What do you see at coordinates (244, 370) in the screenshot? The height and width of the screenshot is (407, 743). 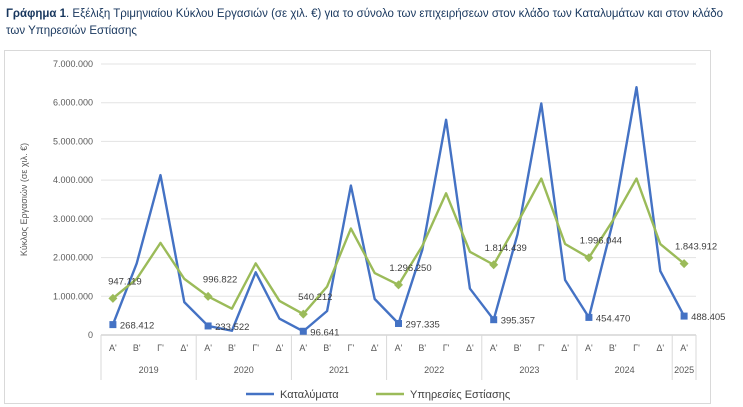 I see `year-label: 2020` at bounding box center [244, 370].